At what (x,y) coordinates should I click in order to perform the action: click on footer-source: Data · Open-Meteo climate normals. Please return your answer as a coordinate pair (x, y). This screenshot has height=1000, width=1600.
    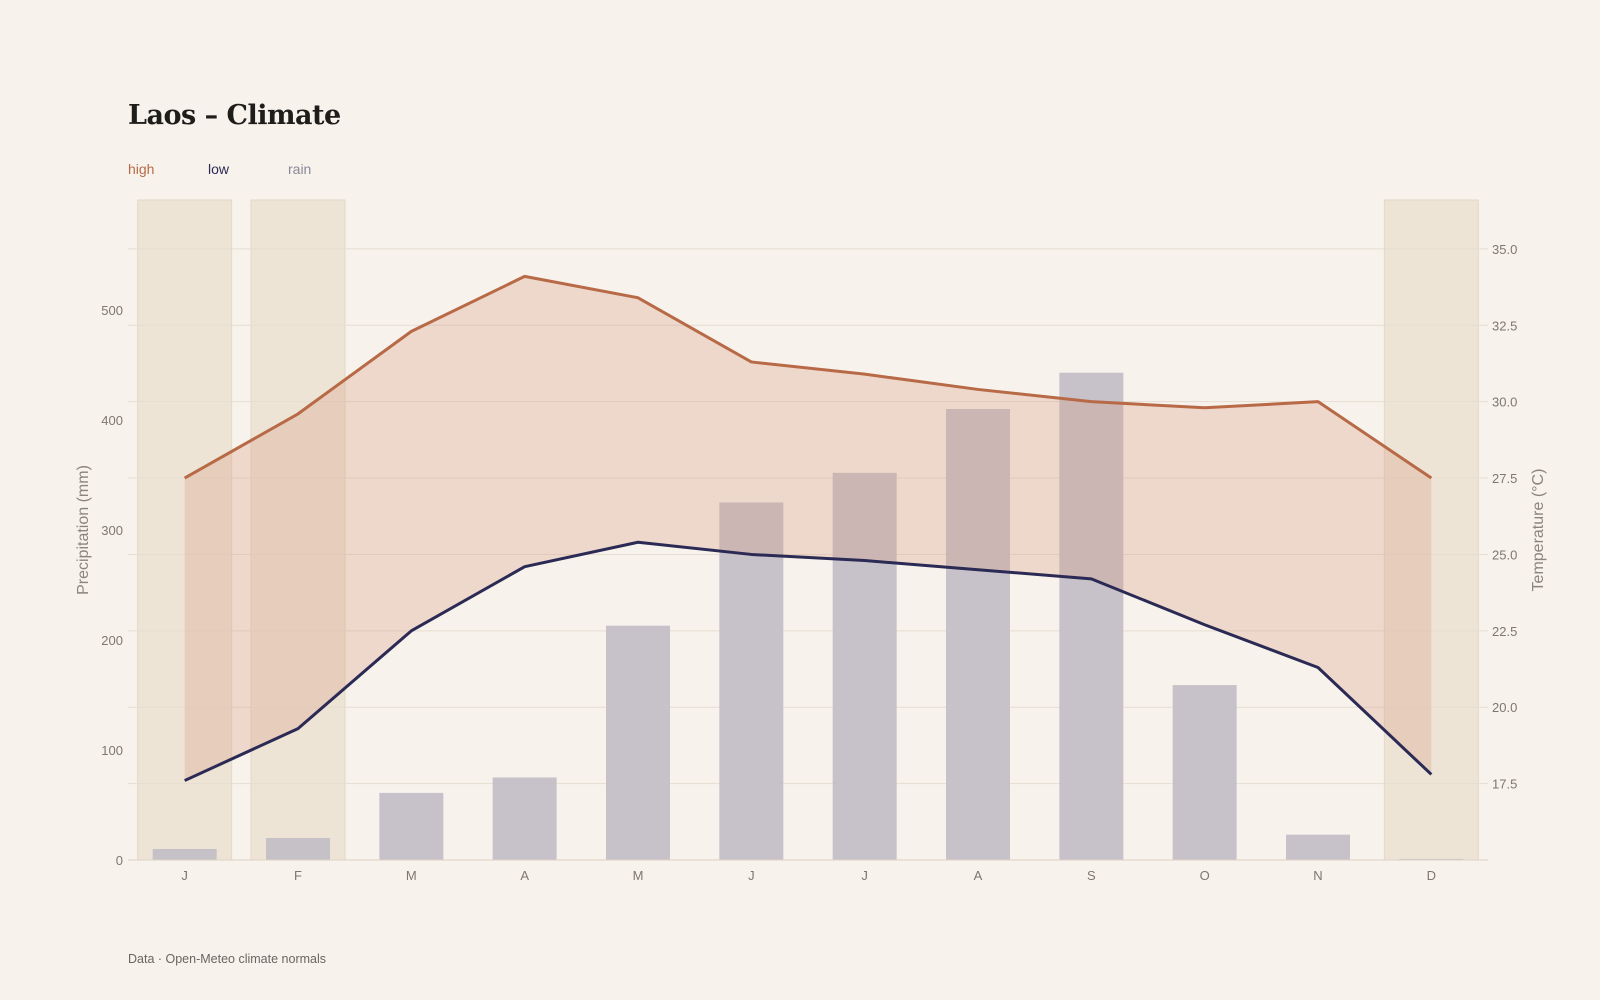
    Looking at the image, I should click on (227, 959).